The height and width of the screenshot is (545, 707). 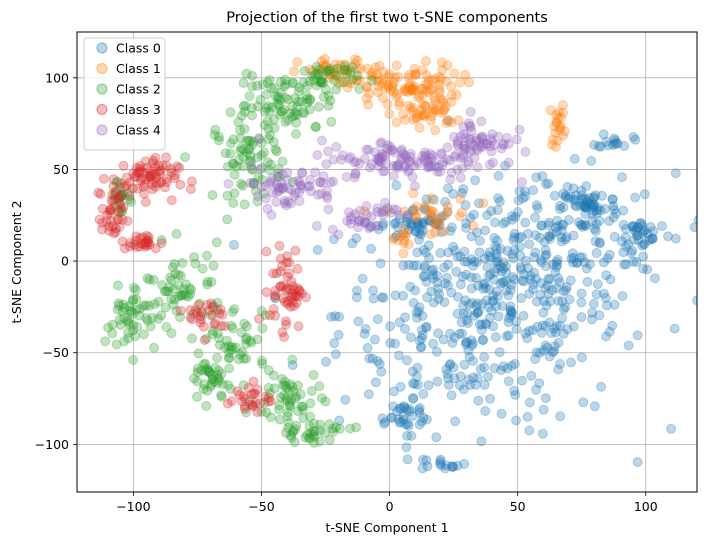 What do you see at coordinates (102, 130) in the screenshot?
I see `legend-marker` at bounding box center [102, 130].